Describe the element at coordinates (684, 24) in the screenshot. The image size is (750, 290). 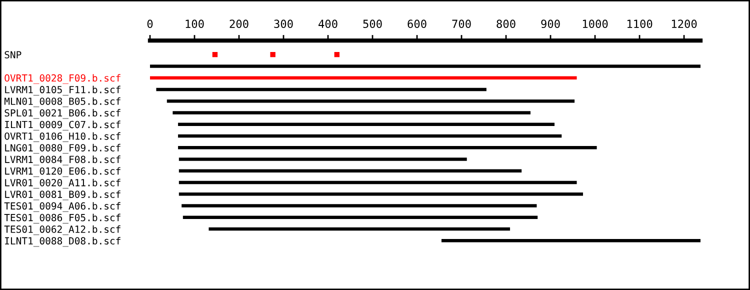
I see `x-tick-label: 1200` at that location.